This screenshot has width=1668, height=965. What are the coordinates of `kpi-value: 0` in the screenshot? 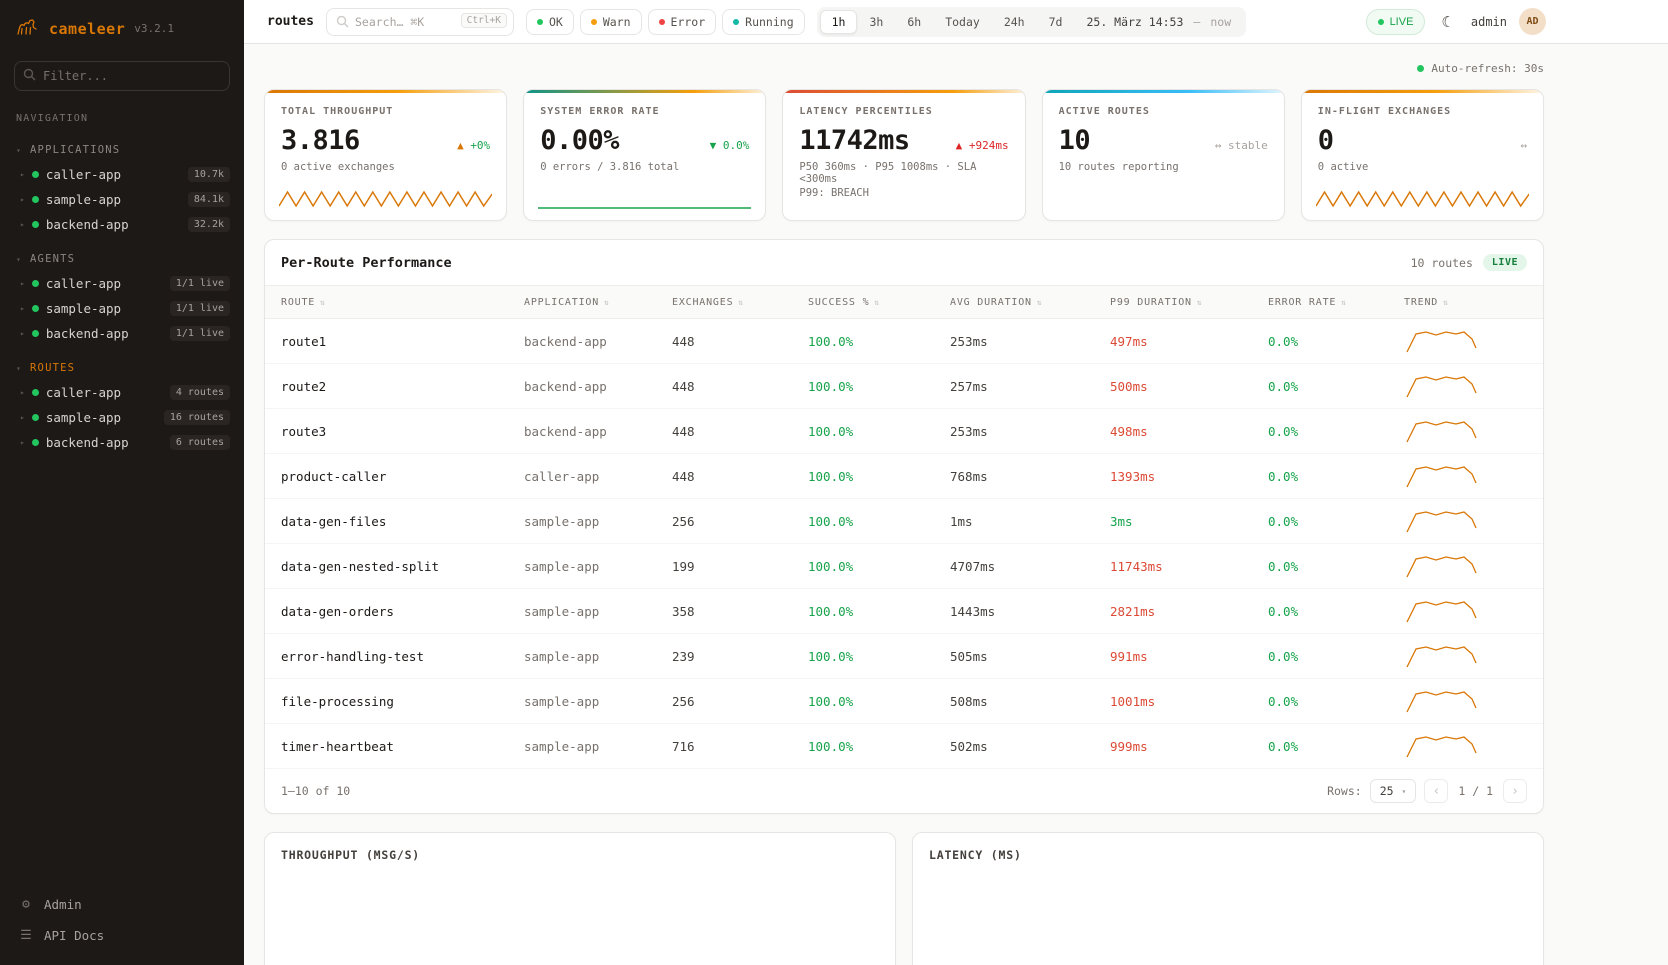 It's located at (1325, 140).